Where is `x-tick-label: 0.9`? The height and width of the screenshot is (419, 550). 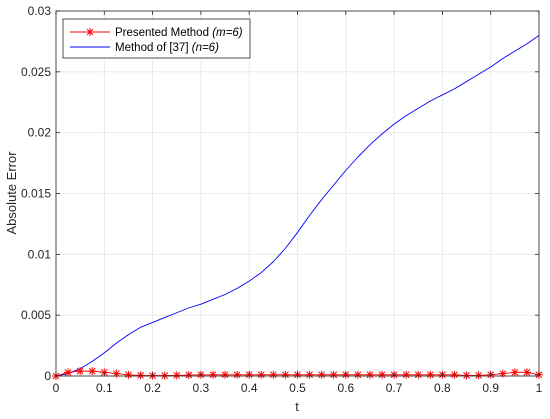 x-tick-label: 0.9 is located at coordinates (490, 388).